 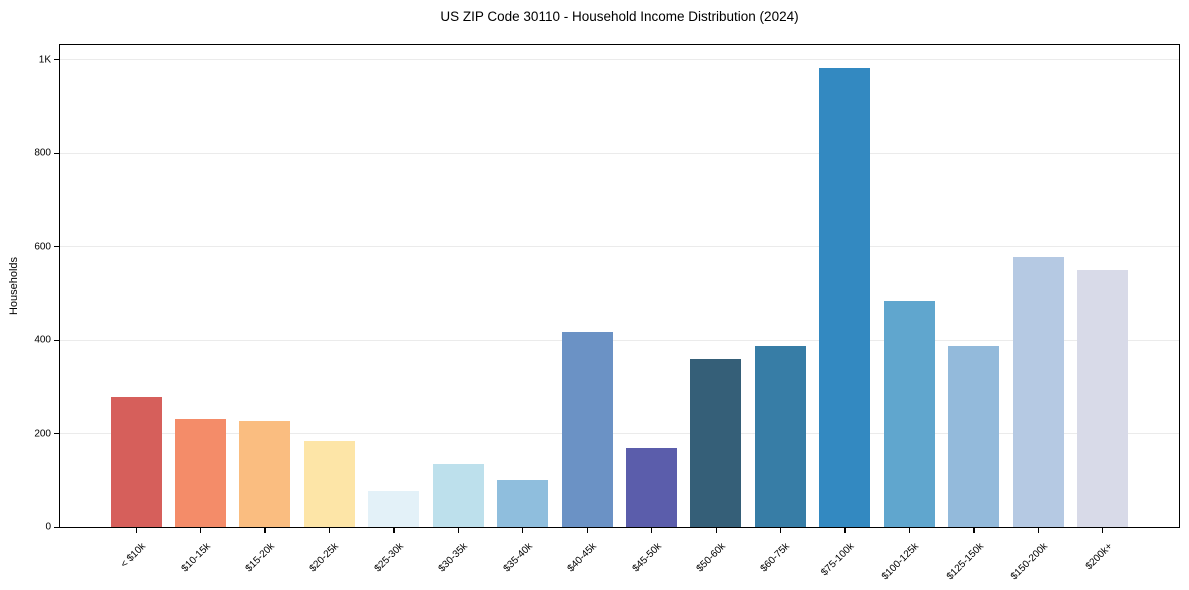 I want to click on x-tick-label-text: $15-20k, so click(x=260, y=558).